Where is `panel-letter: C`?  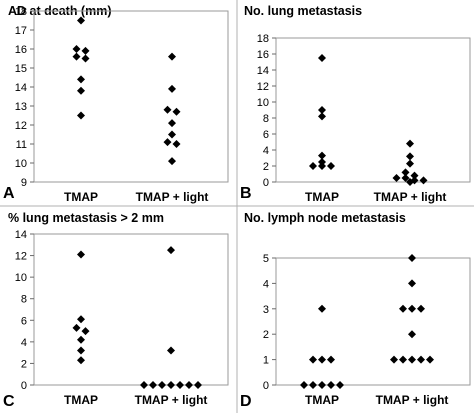
panel-letter: C is located at coordinates (9, 401).